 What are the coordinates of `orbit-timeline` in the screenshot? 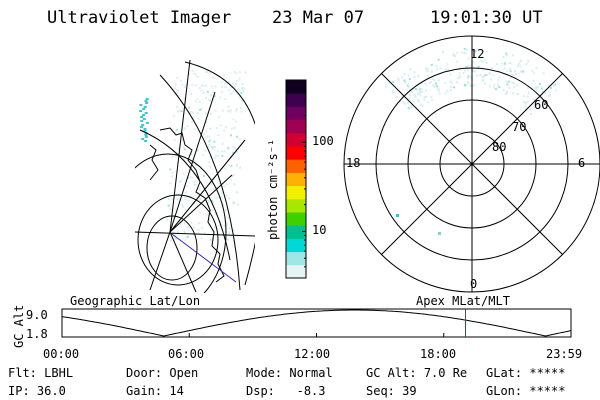 It's located at (316, 323).